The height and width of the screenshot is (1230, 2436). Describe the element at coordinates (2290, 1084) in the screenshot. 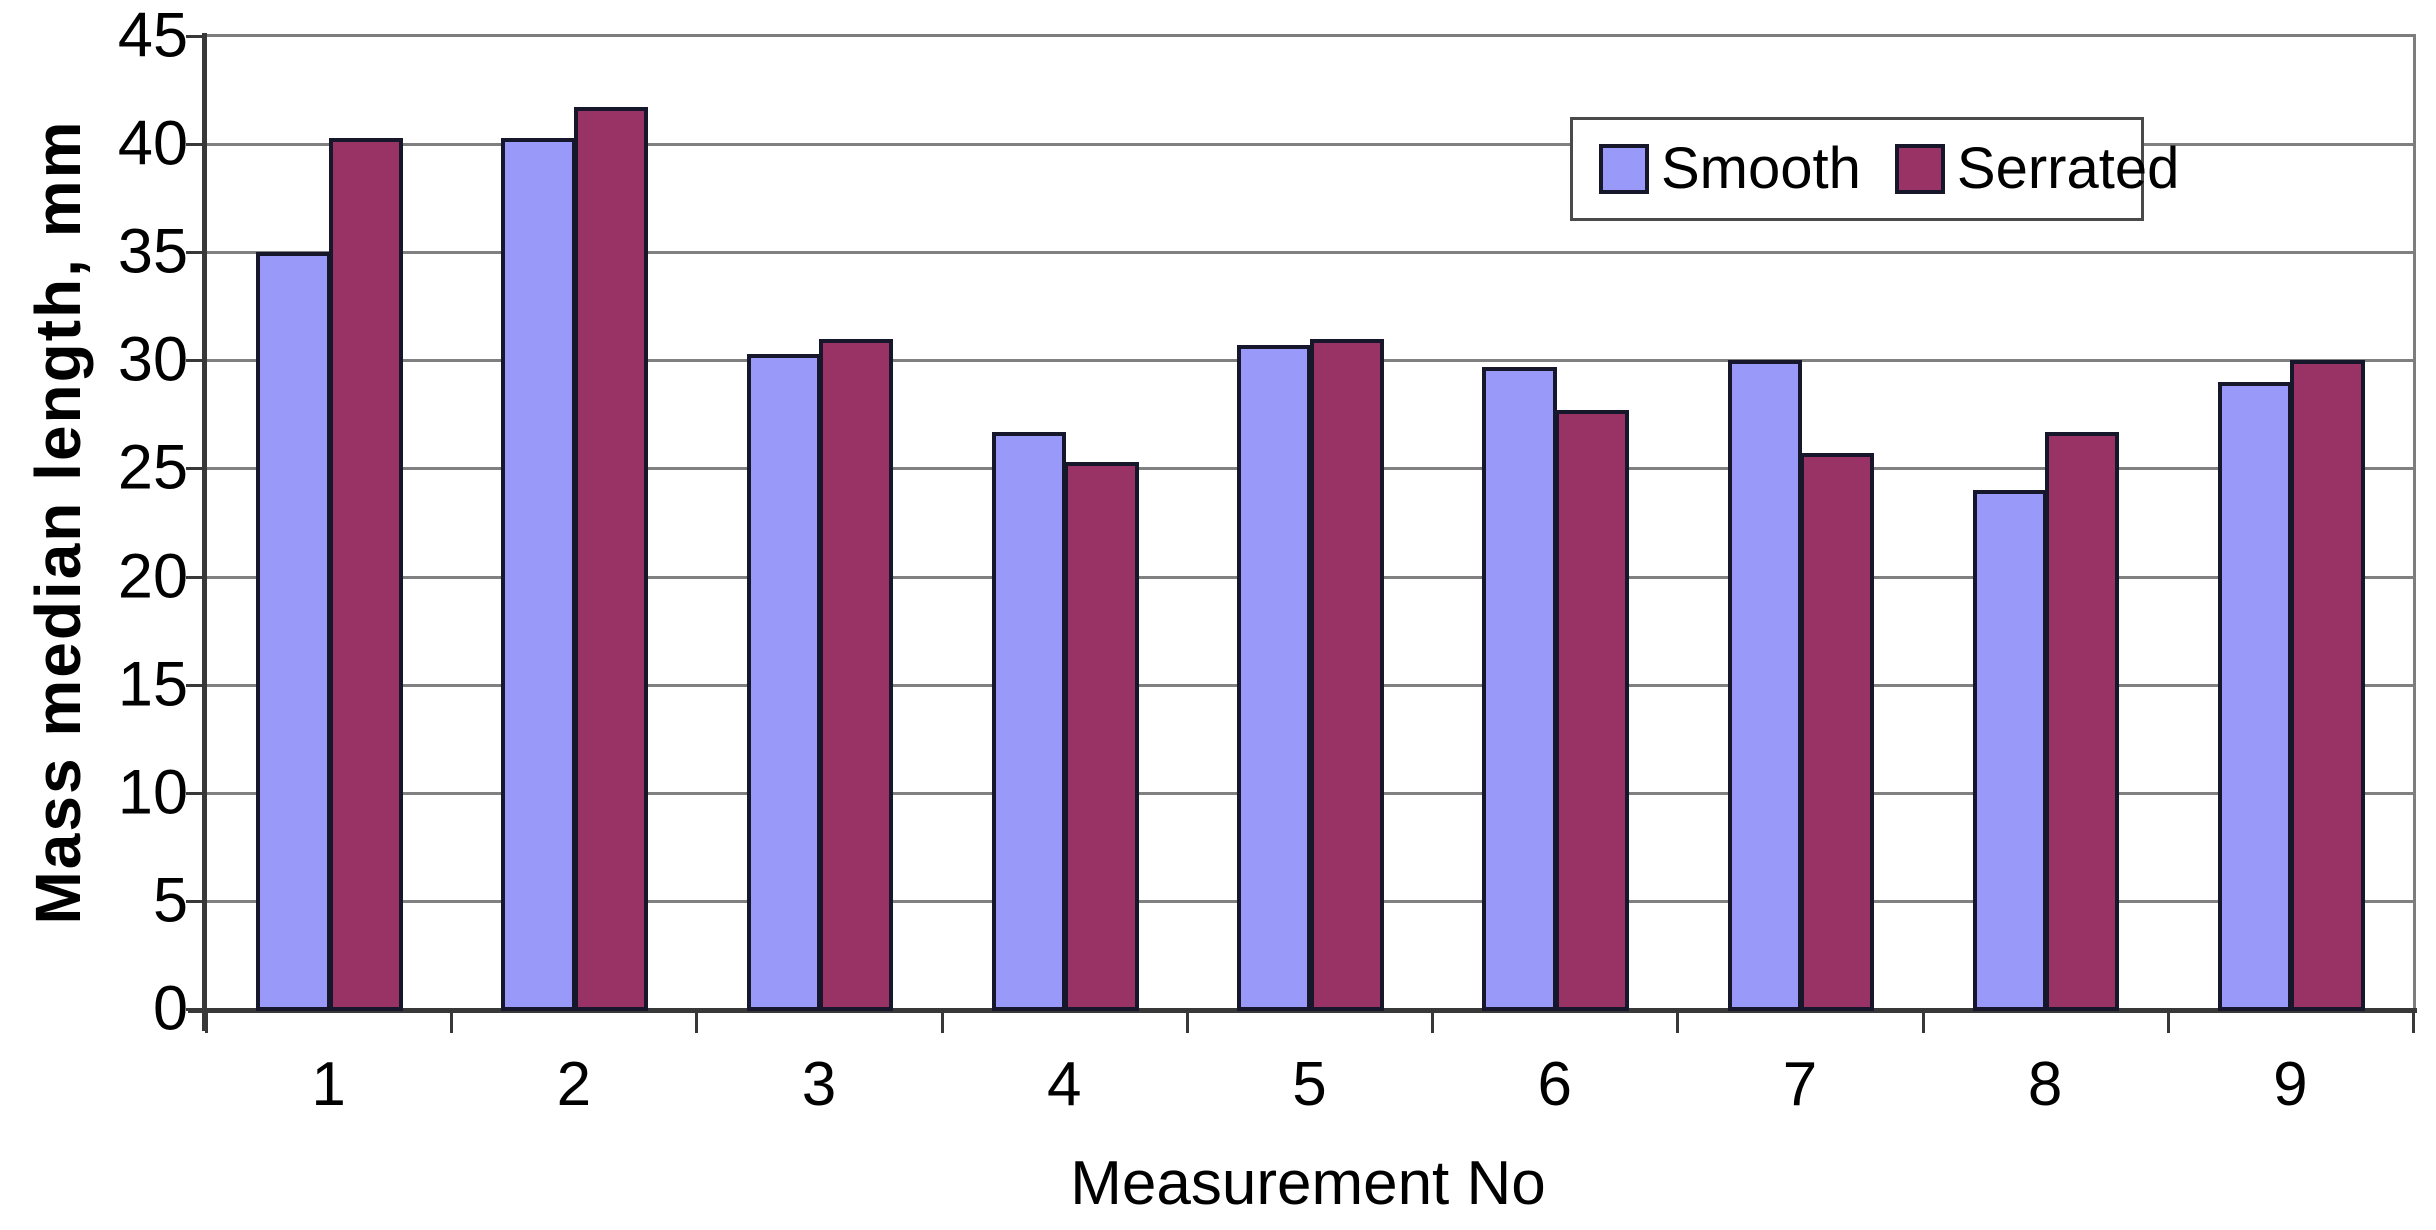

I see `x-tick-label-9: 9` at that location.